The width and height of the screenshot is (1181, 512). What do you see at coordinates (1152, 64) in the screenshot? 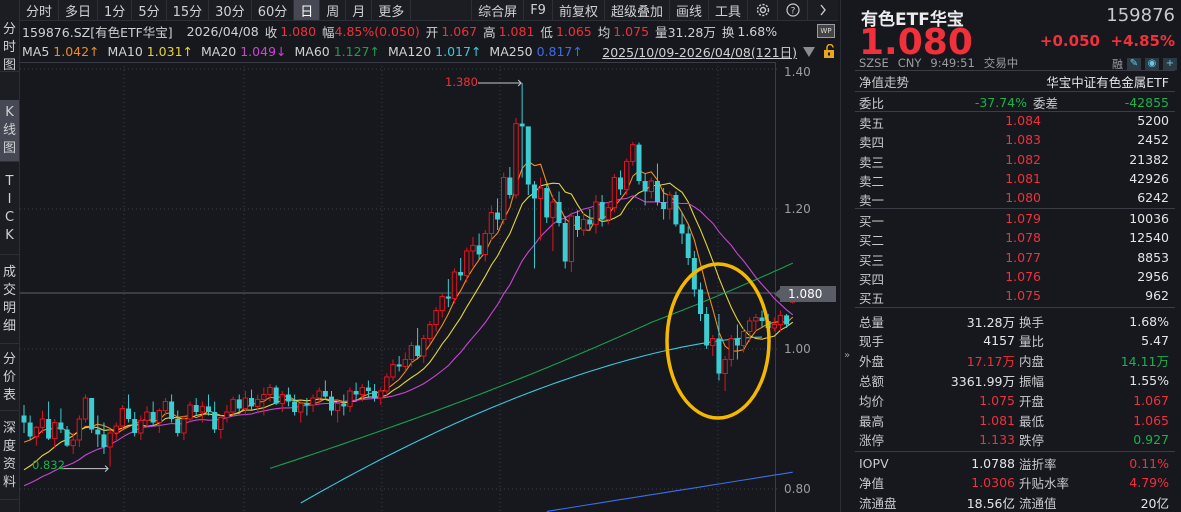
I see `bell-icon: ◉` at bounding box center [1152, 64].